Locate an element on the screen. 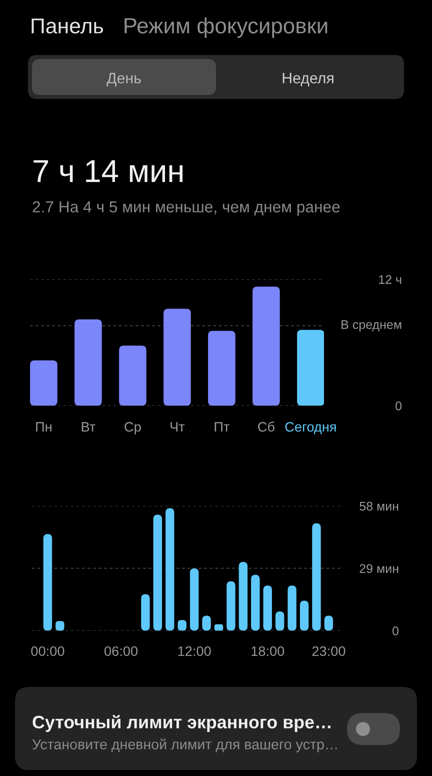 This screenshot has height=776, width=432. x-tick-label: Сегодня is located at coordinates (310, 428).